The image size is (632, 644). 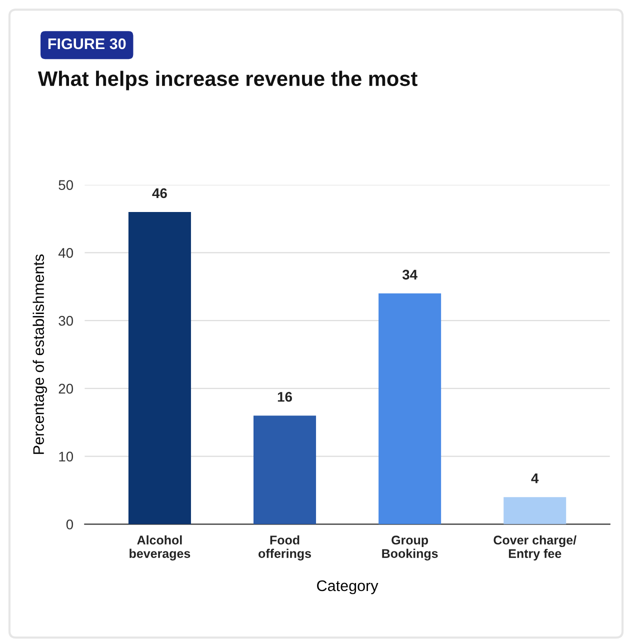 What do you see at coordinates (66, 253) in the screenshot?
I see `y-tick-label: 40` at bounding box center [66, 253].